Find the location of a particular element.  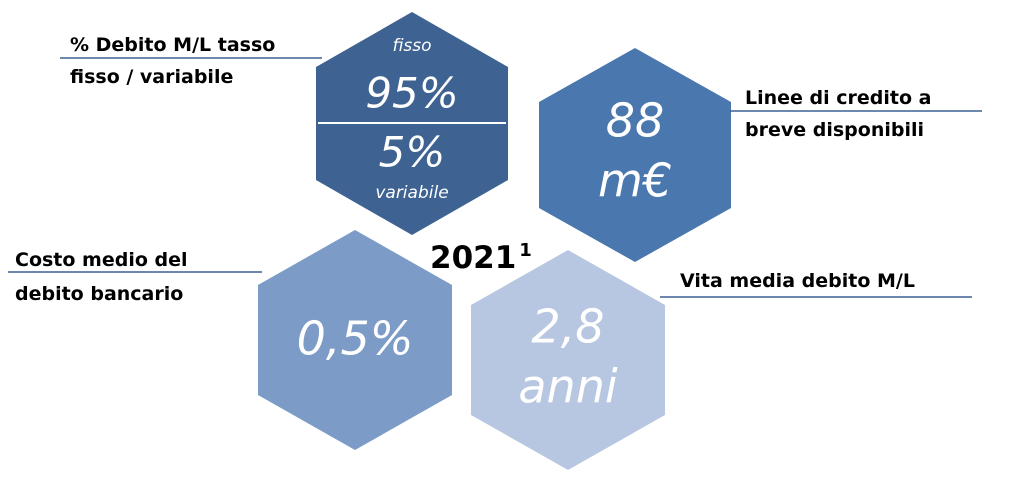

year-text: 2021 is located at coordinates (473, 258).